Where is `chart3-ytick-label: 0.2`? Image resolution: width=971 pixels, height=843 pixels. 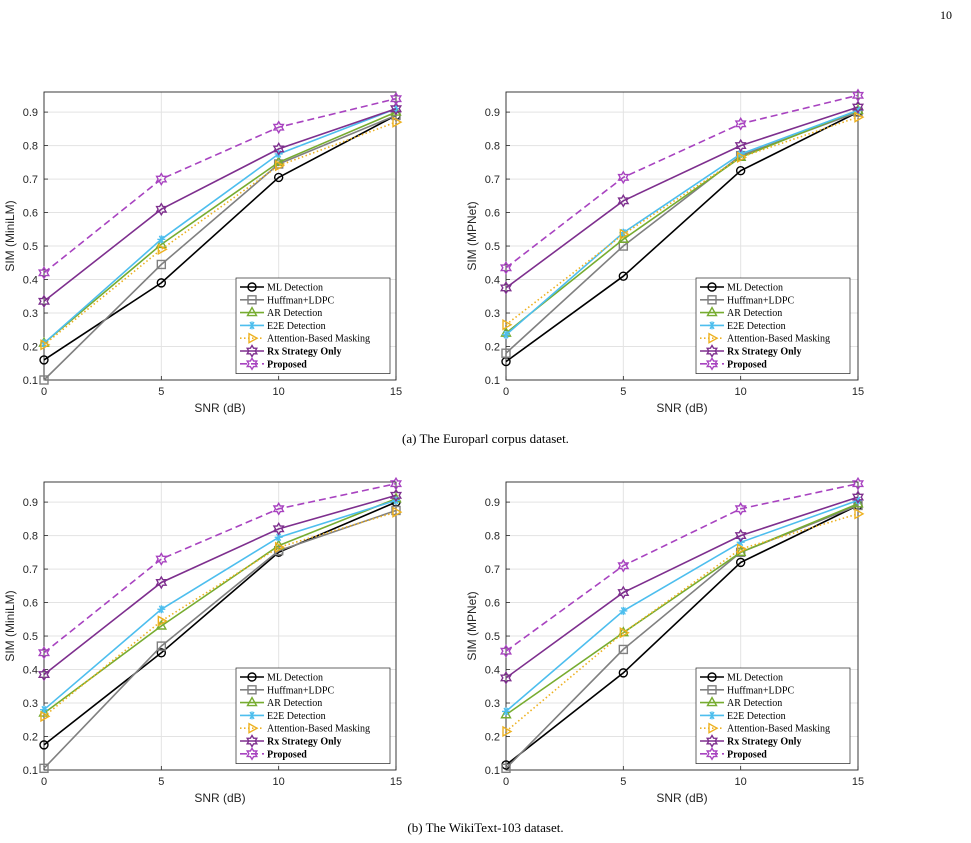
chart3-ytick-label: 0.2 is located at coordinates (30, 738).